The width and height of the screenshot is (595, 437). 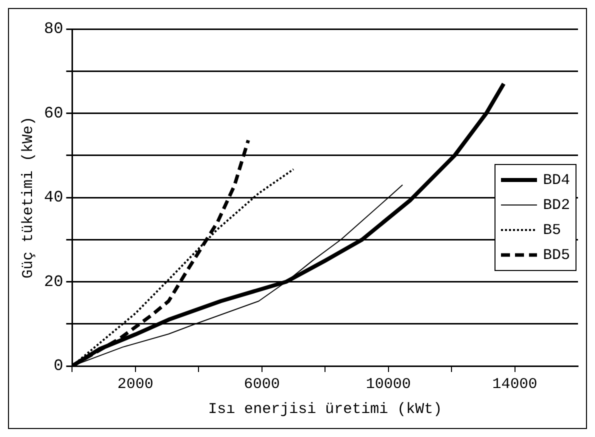 What do you see at coordinates (556, 180) in the screenshot?
I see `legend-label: BD4` at bounding box center [556, 180].